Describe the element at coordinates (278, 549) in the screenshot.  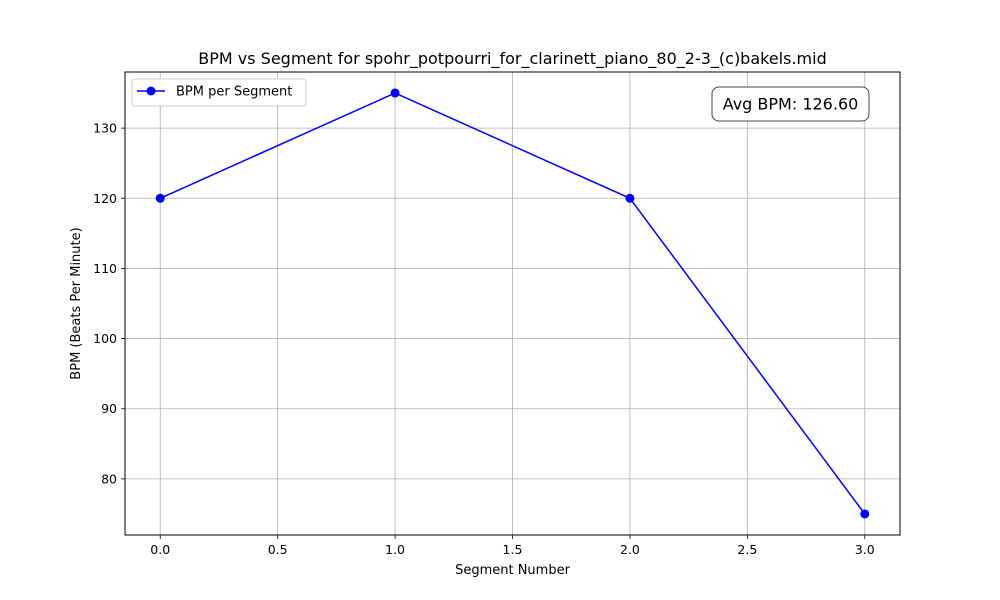
I see `x-tick-label: 0.5` at that location.